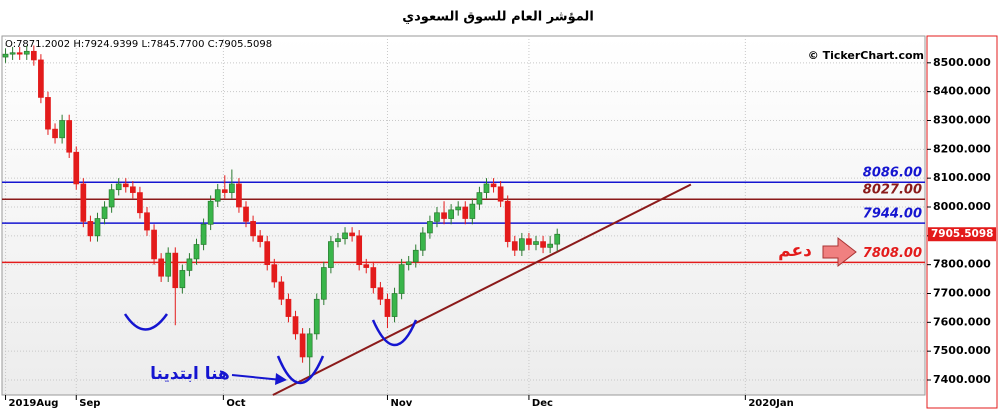  I want to click on y-tick-label: 7800.000, so click(962, 264).